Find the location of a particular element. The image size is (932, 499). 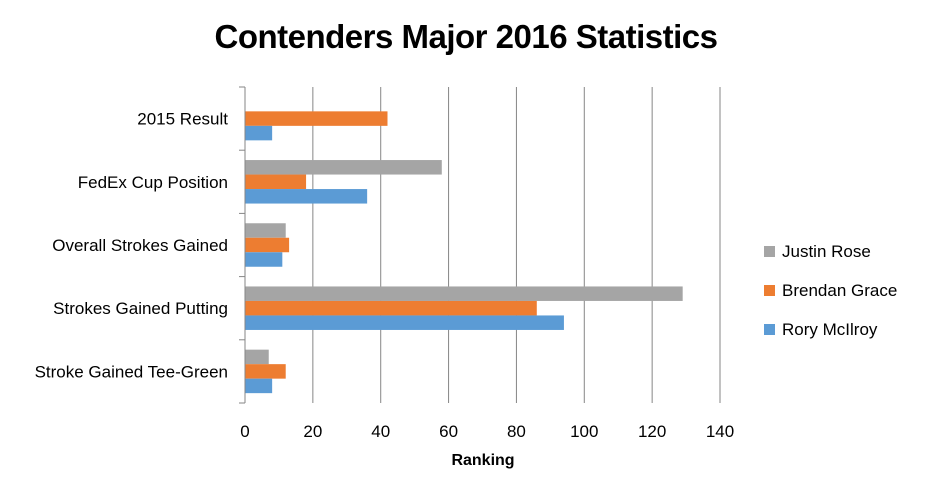

x-tick-label-80: 80 is located at coordinates (516, 431).